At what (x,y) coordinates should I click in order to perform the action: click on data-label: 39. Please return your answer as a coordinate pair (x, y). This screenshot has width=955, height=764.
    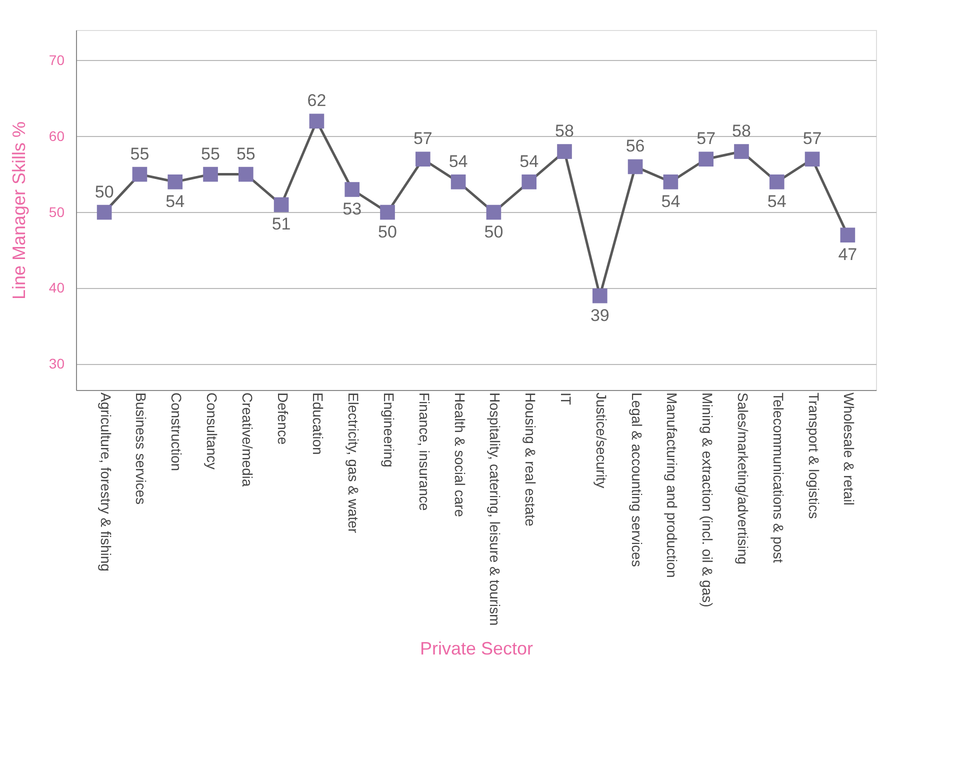
    Looking at the image, I should click on (600, 315).